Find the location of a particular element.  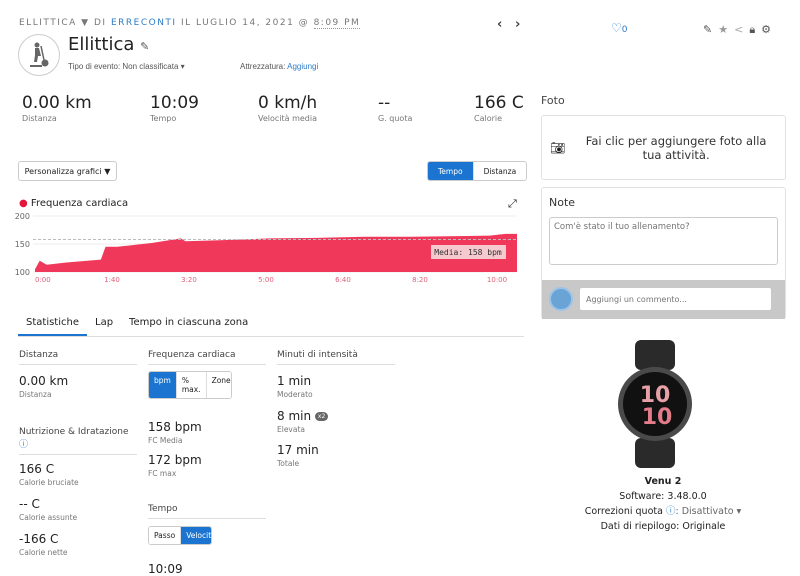

lock-icon: 🔒︎ is located at coordinates (752, 29).